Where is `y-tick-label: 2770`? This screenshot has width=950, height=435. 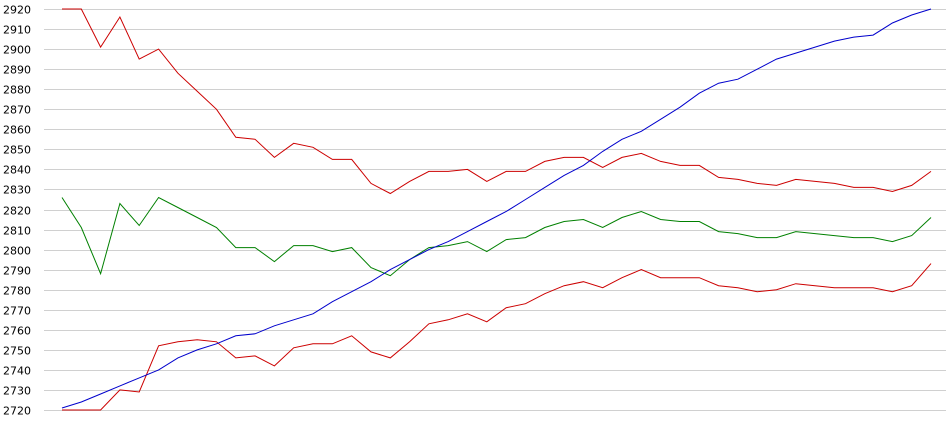
y-tick-label: 2770 is located at coordinates (17, 311).